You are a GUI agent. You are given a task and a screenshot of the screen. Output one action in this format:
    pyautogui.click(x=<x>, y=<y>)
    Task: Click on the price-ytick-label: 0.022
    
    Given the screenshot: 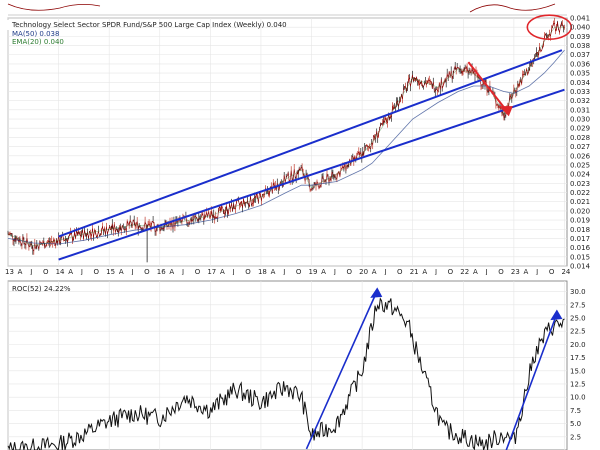 What is the action you would take?
    pyautogui.click(x=580, y=193)
    